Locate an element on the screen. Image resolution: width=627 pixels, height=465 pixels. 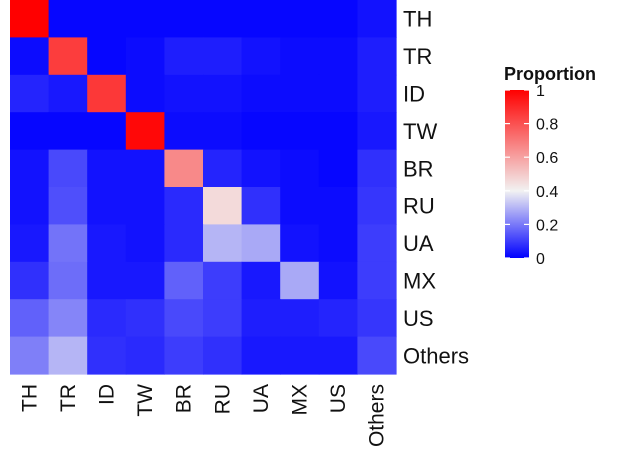
y-tick-label: BR is located at coordinates (418, 168).